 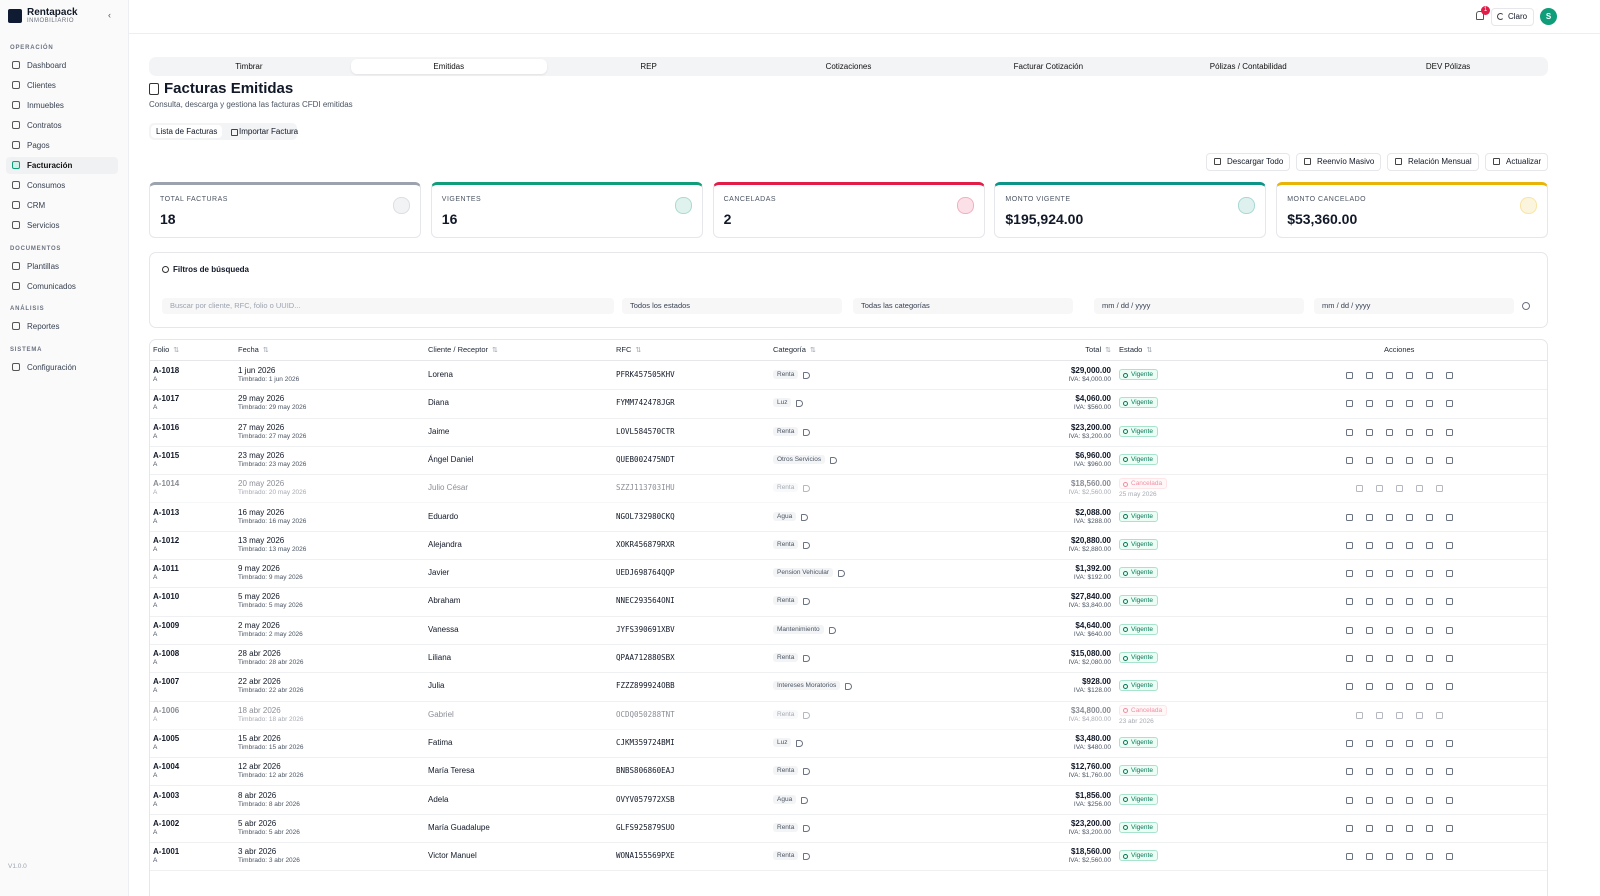 I want to click on nav-item: CRM, so click(x=62, y=205).